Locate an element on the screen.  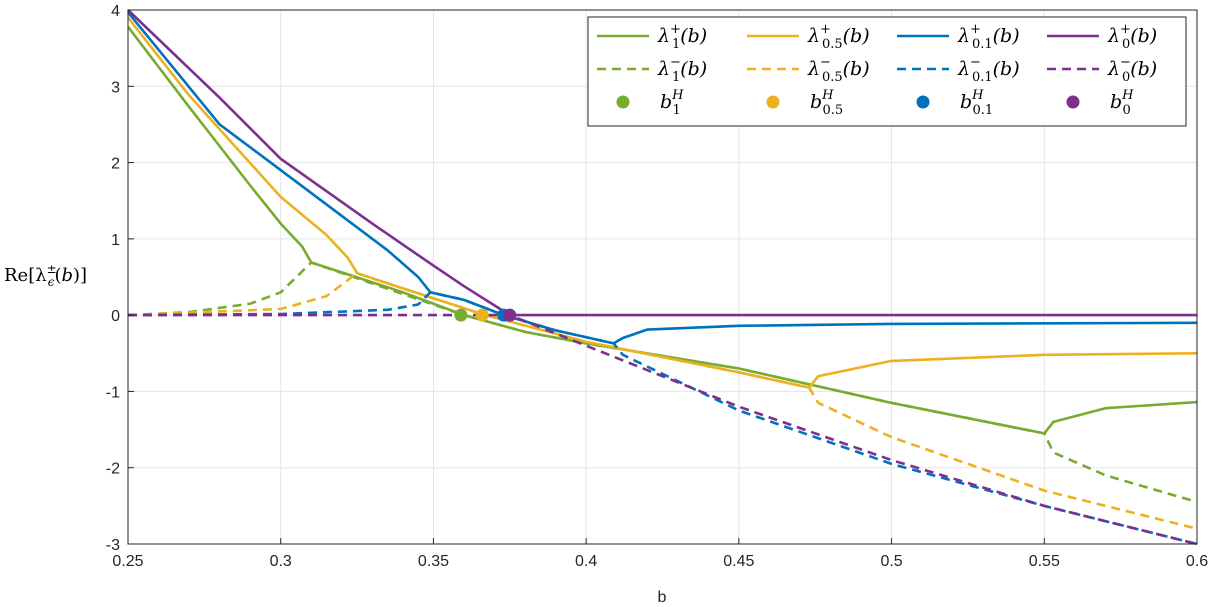
legend-marker-bh1 is located at coordinates (623, 102).